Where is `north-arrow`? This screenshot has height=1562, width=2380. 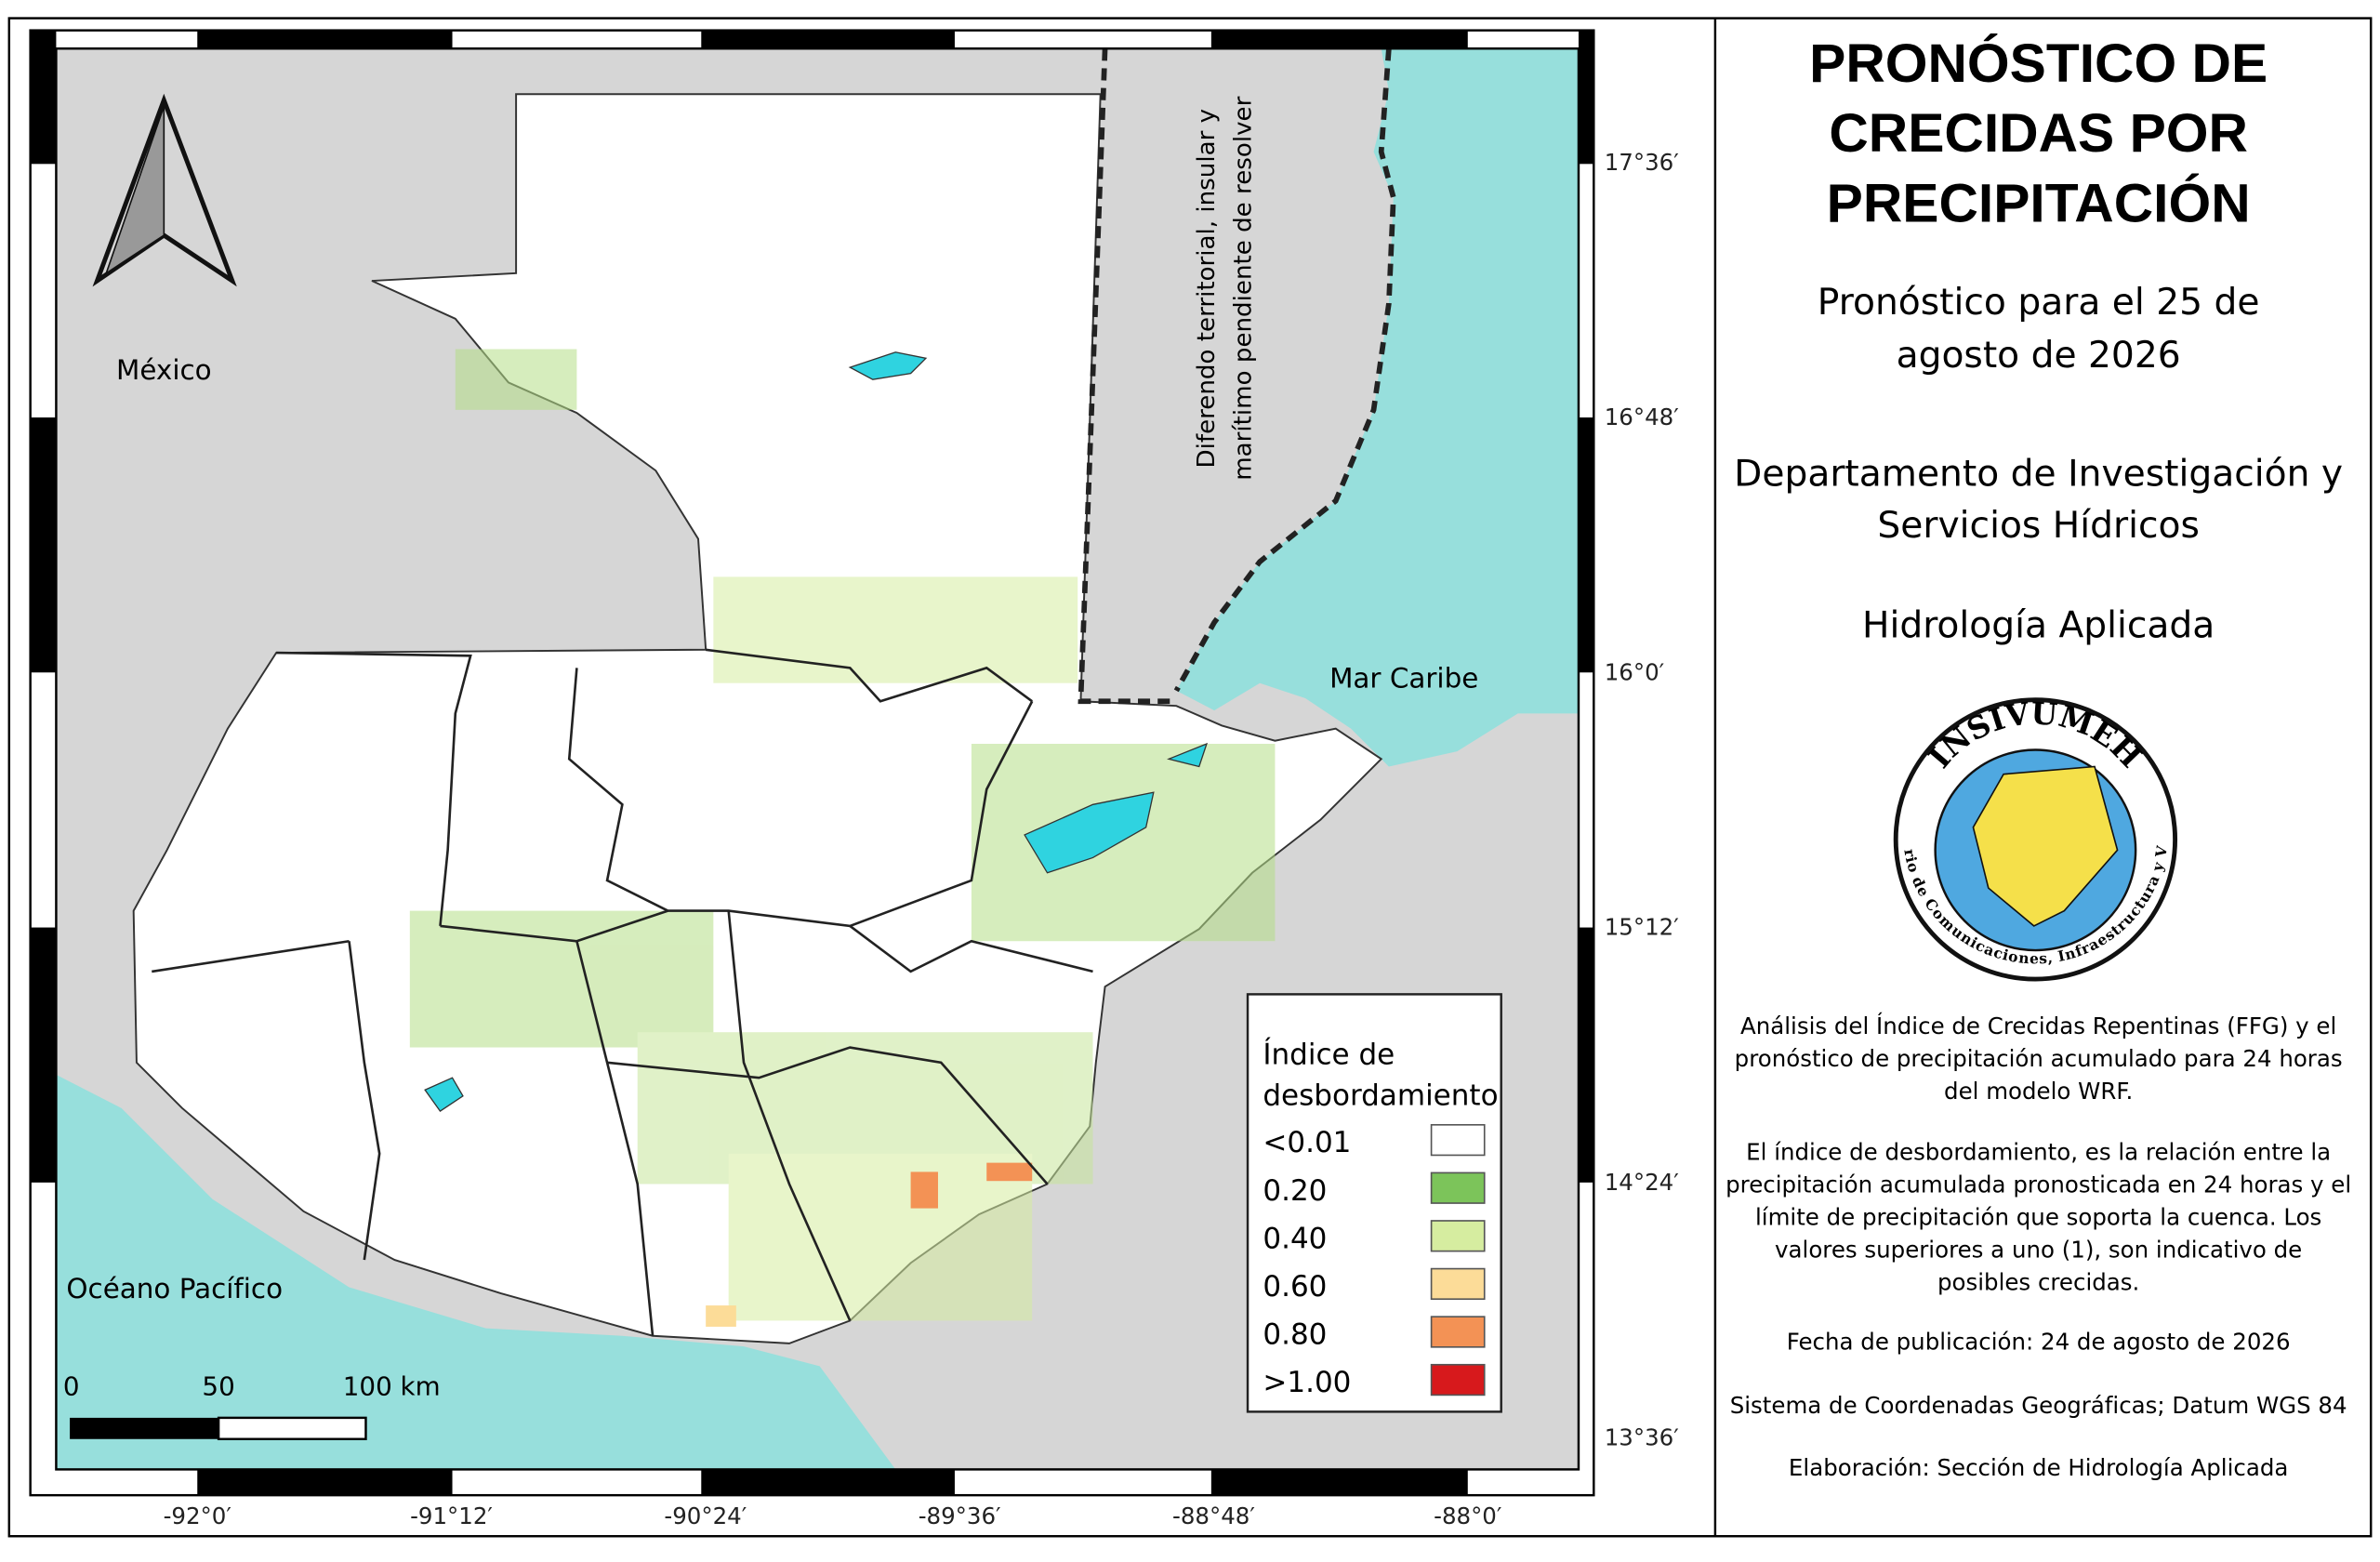
north-arrow is located at coordinates (164, 190).